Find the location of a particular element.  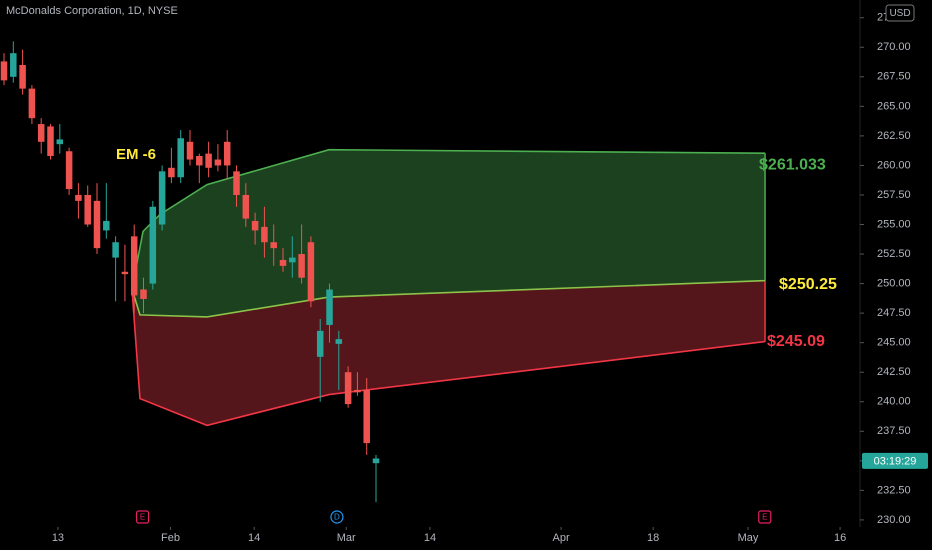

y-tick-label: 247.50 is located at coordinates (894, 313).